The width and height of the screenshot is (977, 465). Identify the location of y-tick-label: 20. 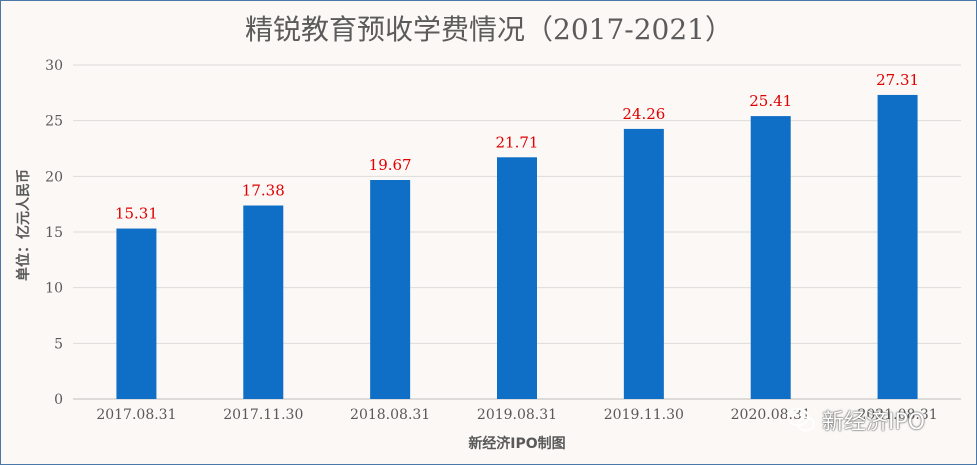
(54, 177).